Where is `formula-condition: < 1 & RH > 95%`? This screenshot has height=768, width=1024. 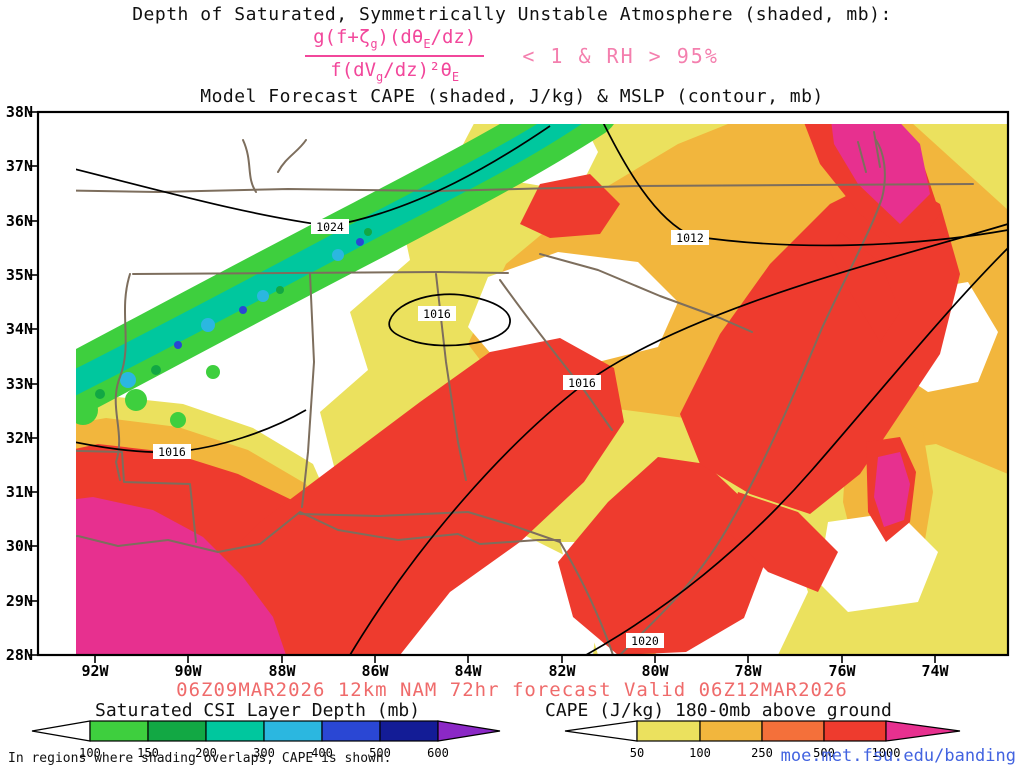 formula-condition: < 1 & RH > 95% is located at coordinates (620, 55).